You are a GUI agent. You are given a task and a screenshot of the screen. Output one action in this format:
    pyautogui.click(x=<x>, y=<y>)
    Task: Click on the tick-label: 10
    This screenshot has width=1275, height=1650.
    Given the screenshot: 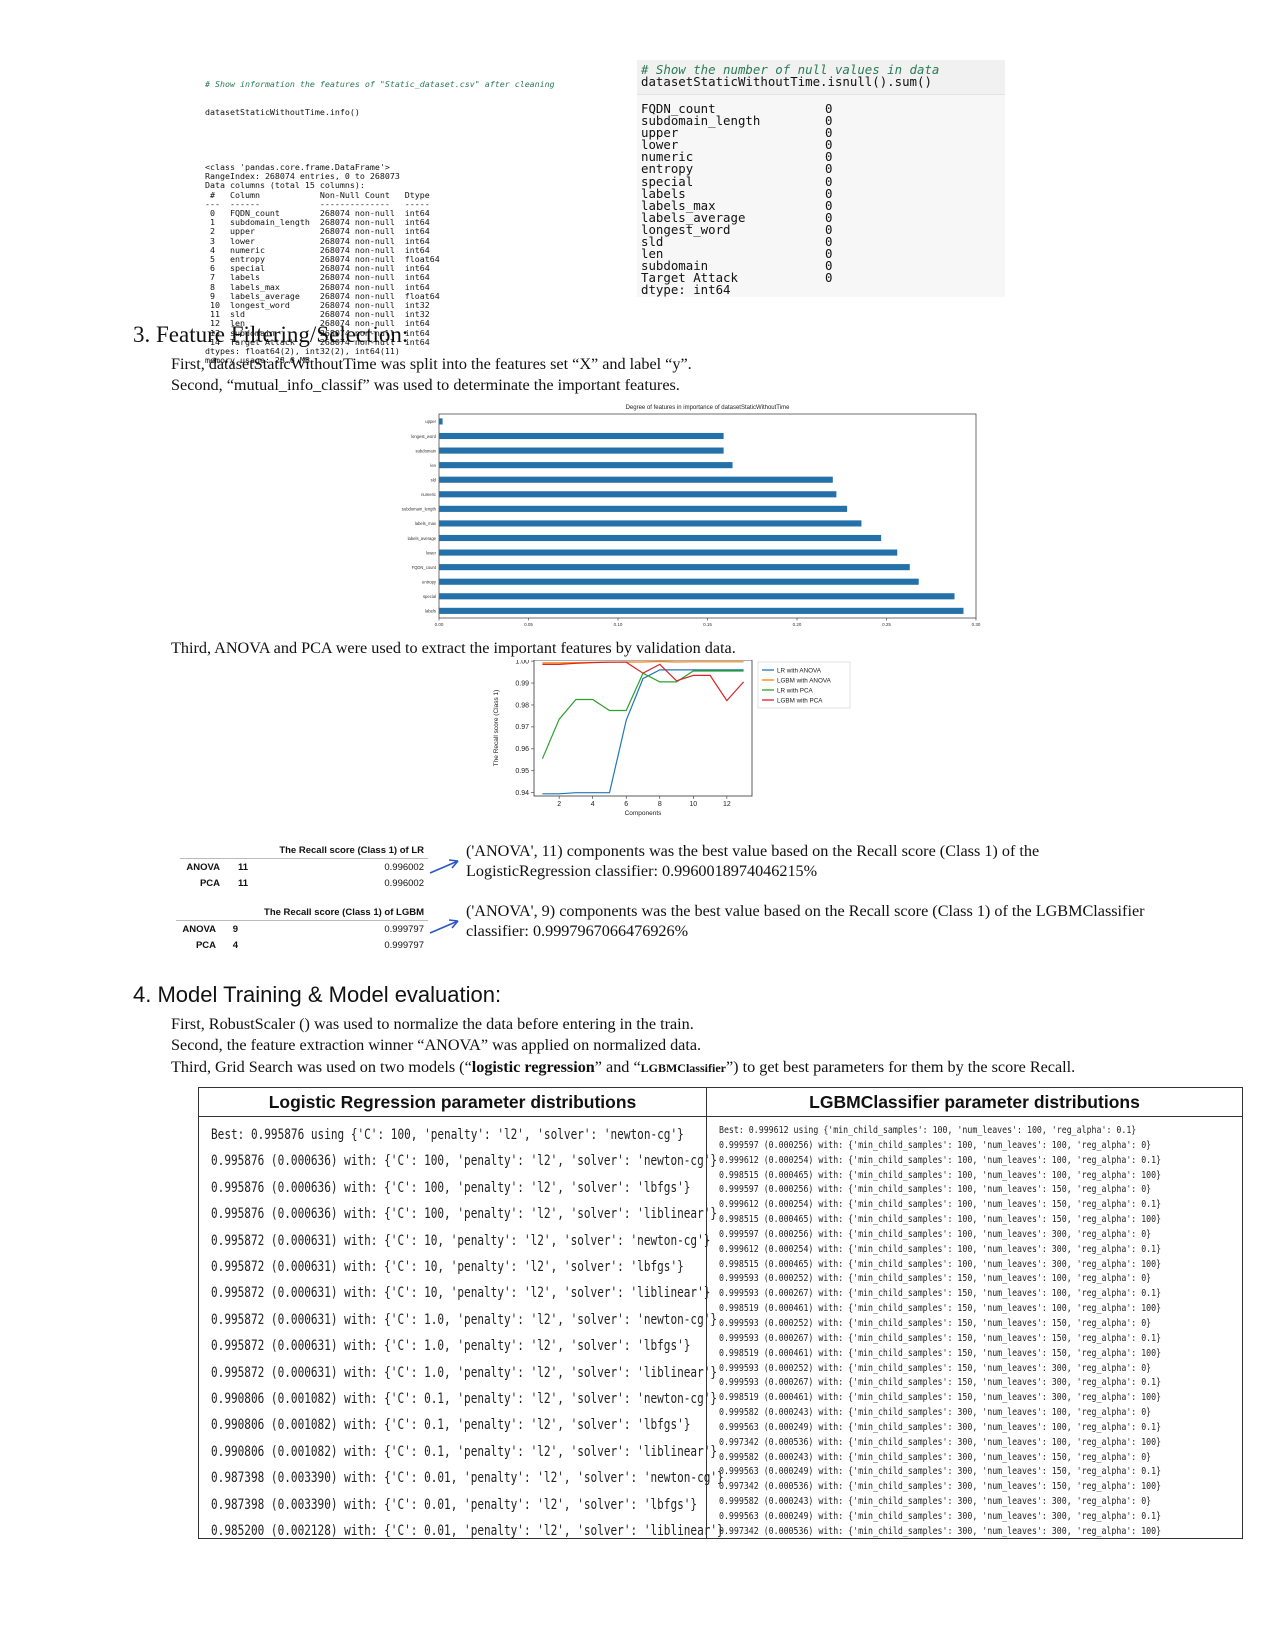 What is the action you would take?
    pyautogui.click(x=693, y=804)
    